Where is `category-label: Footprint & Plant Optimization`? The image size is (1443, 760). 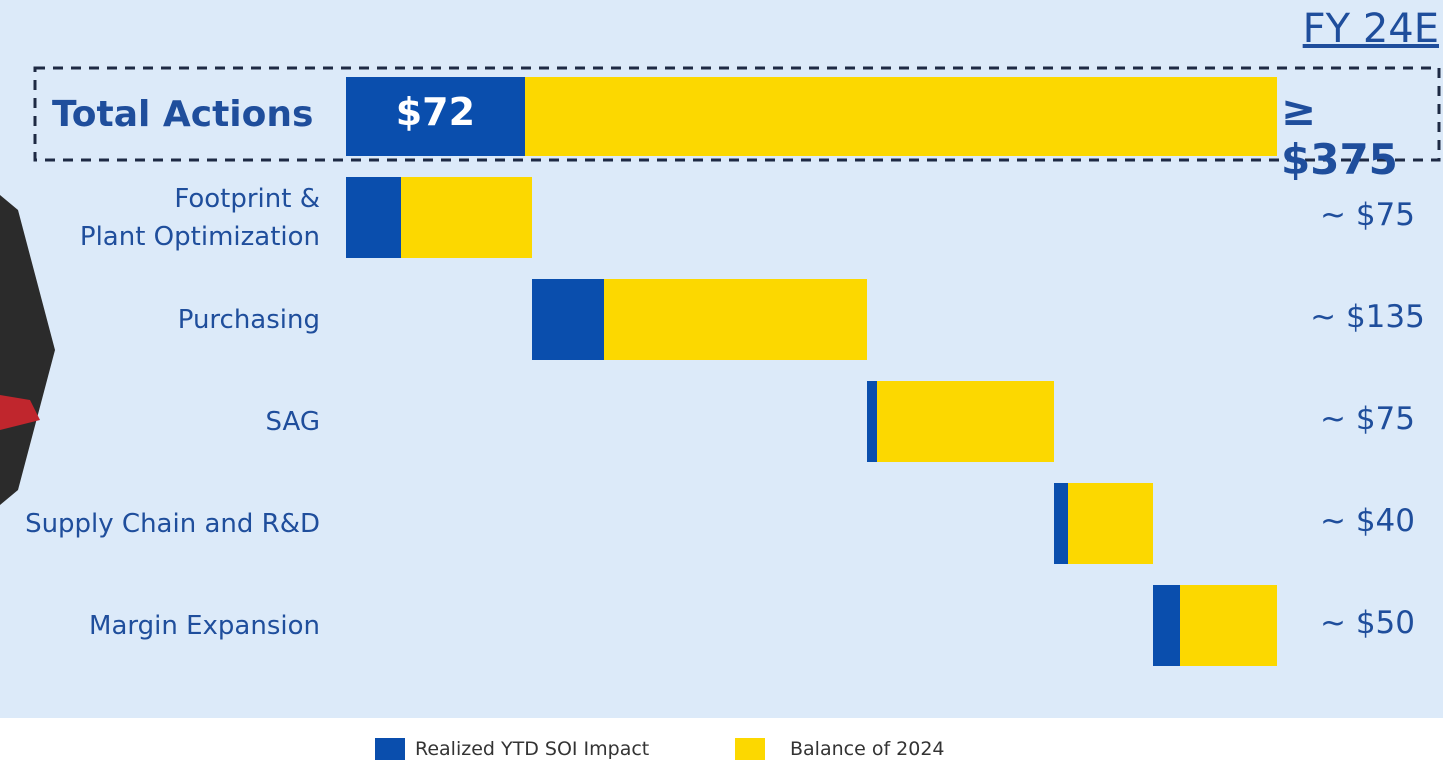
category-label: Footprint & Plant Optimization is located at coordinates (199, 217).